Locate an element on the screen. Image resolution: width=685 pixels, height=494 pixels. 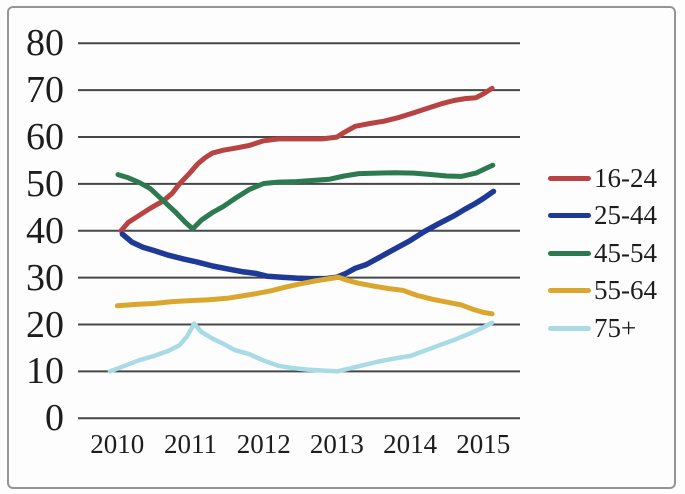
x-axis-tick-label-2013: 2013 is located at coordinates (336, 444).